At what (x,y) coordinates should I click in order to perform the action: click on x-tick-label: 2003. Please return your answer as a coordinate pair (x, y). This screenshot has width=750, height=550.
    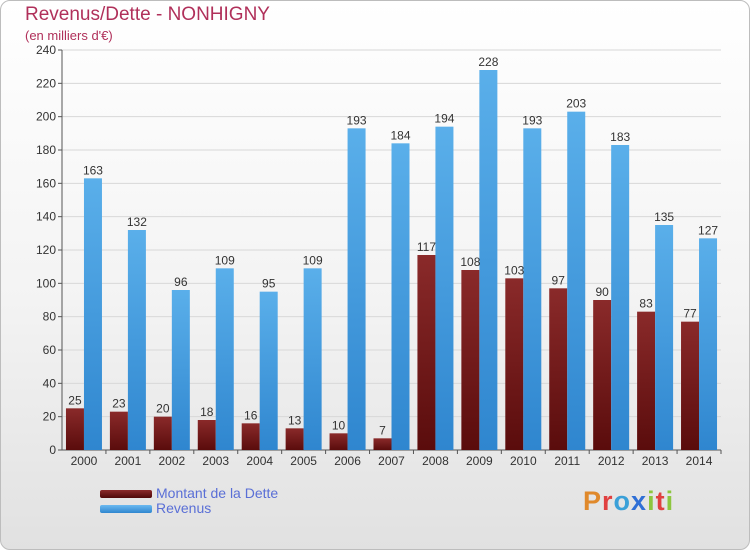
    Looking at the image, I should click on (215, 461).